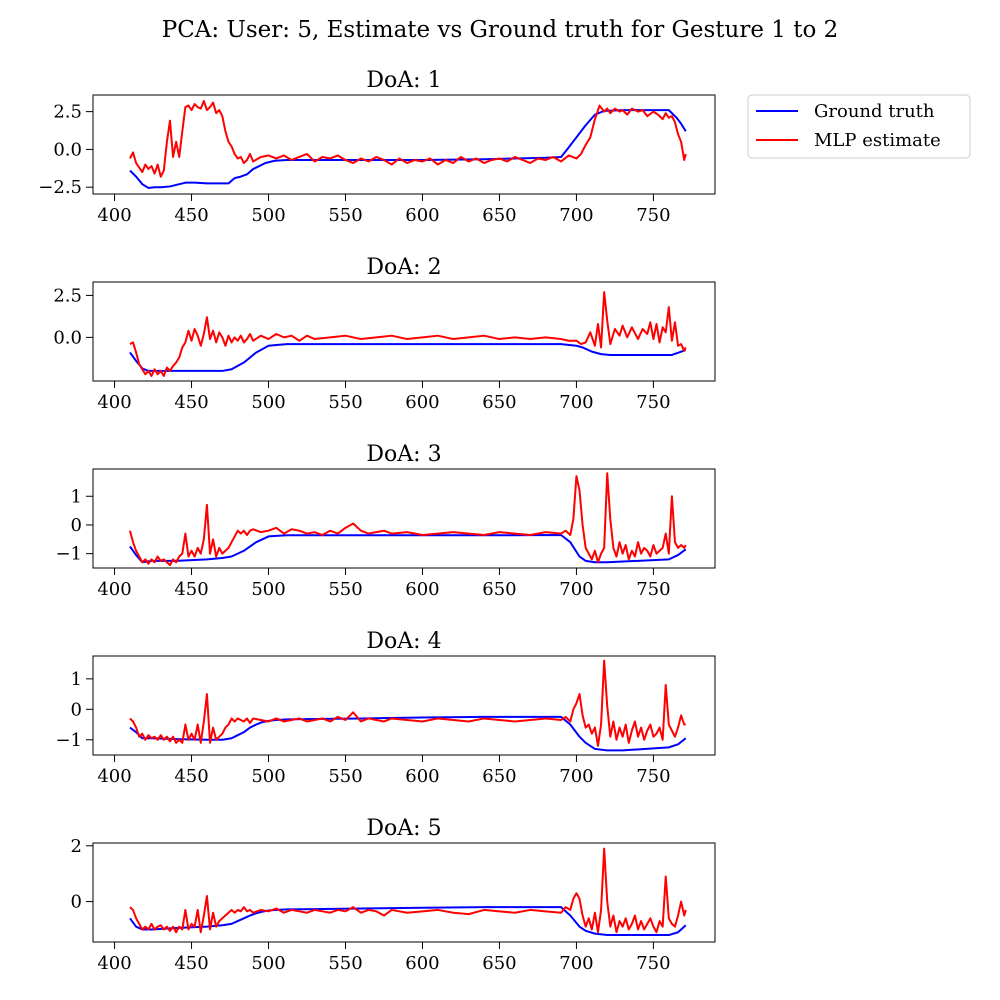  Describe the element at coordinates (403, 267) in the screenshot. I see `subplot-title: DoA: 2` at that location.